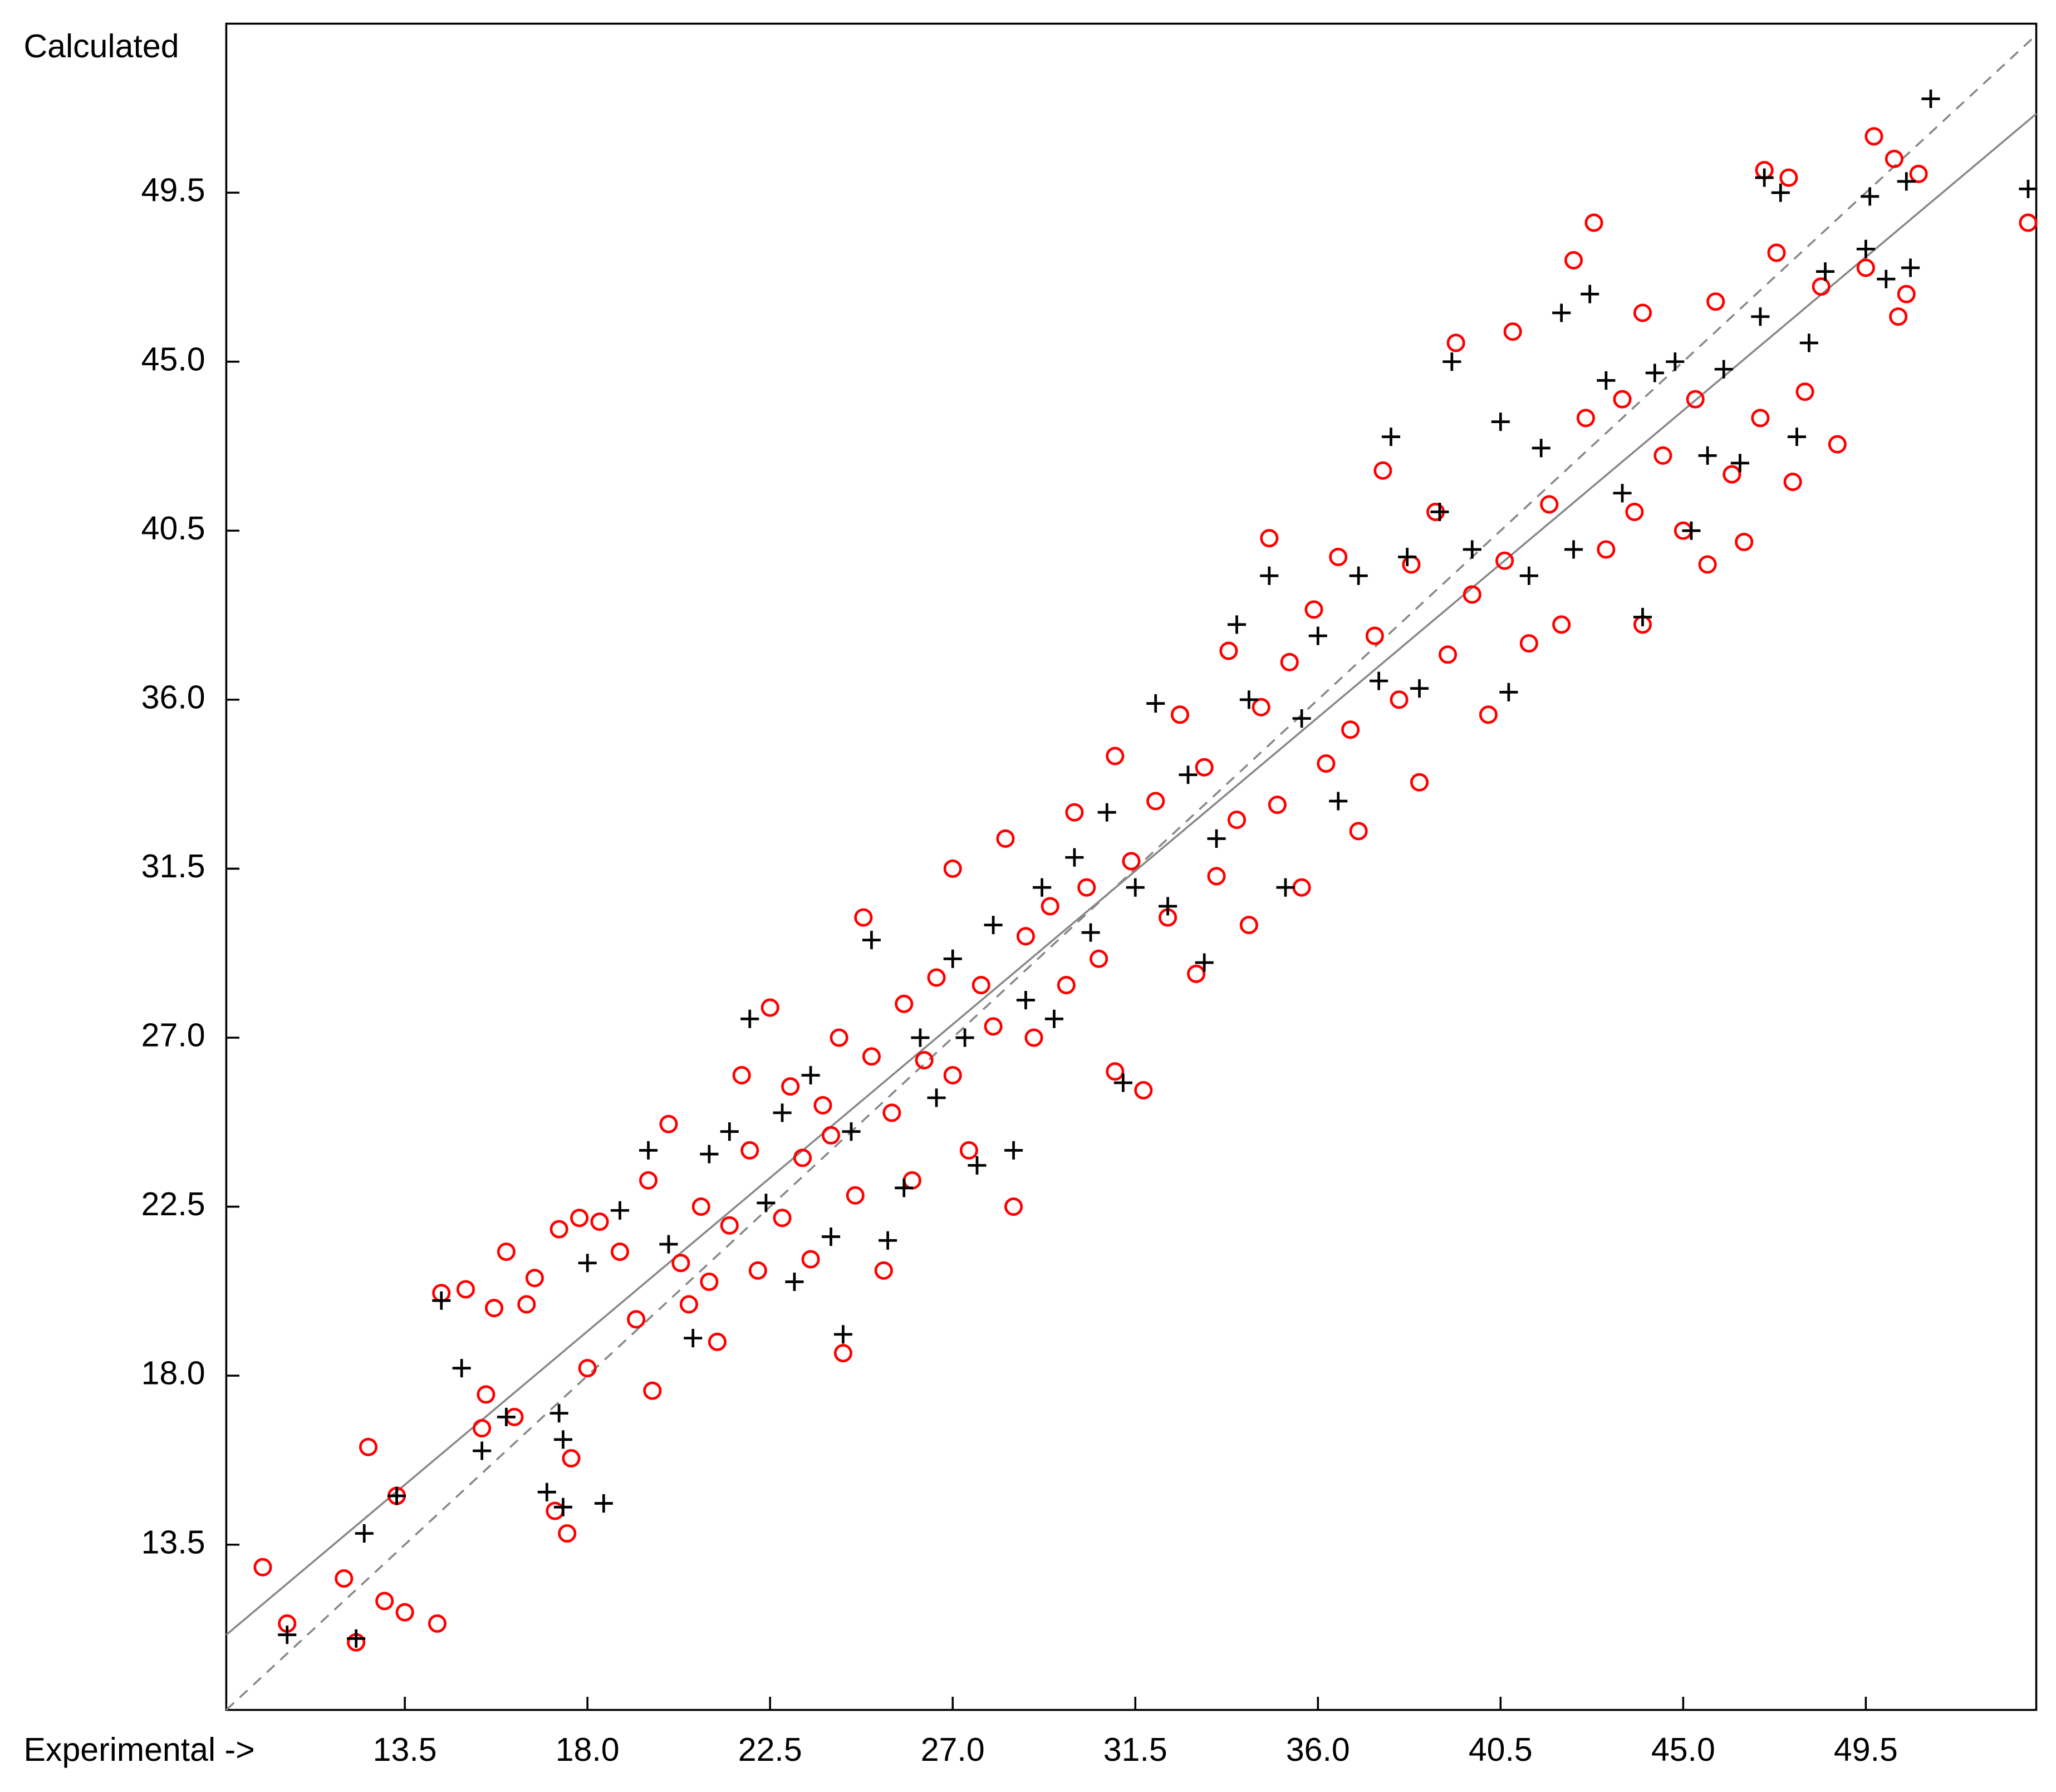 The height and width of the screenshot is (1792, 2056). What do you see at coordinates (1501, 1749) in the screenshot?
I see `x-tick-label: 40.5` at bounding box center [1501, 1749].